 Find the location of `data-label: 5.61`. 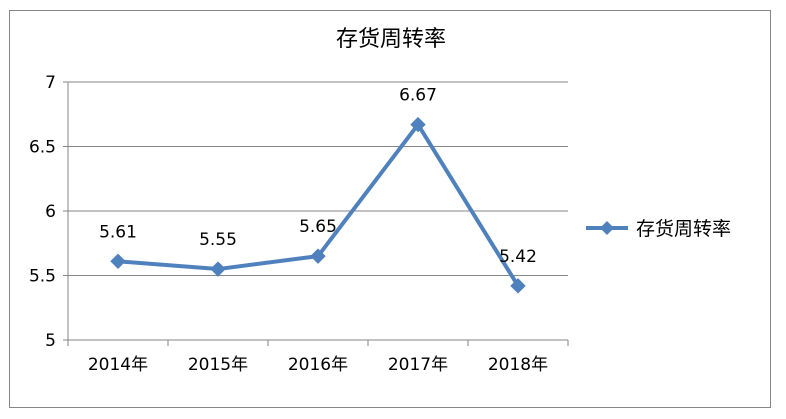

data-label: 5.61 is located at coordinates (118, 232).